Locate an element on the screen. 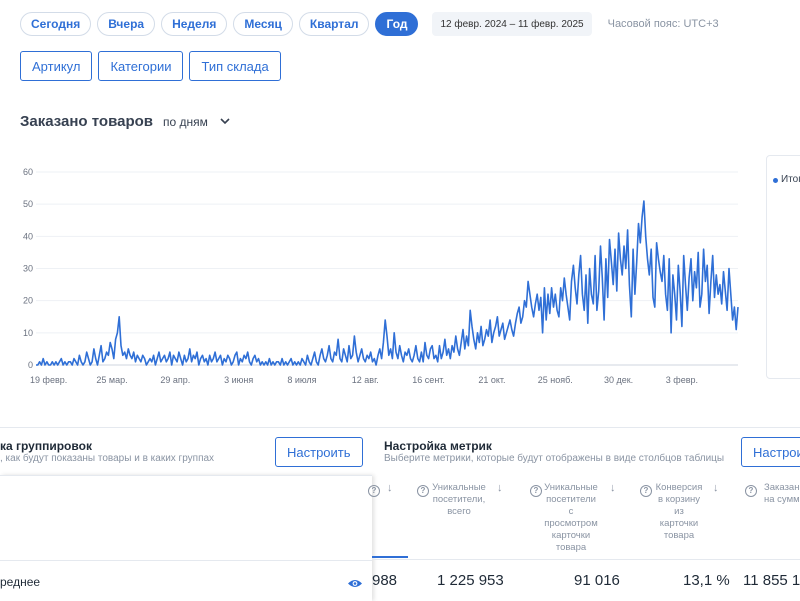 The width and height of the screenshot is (800, 601). tab-today: Сегодня is located at coordinates (56, 24).